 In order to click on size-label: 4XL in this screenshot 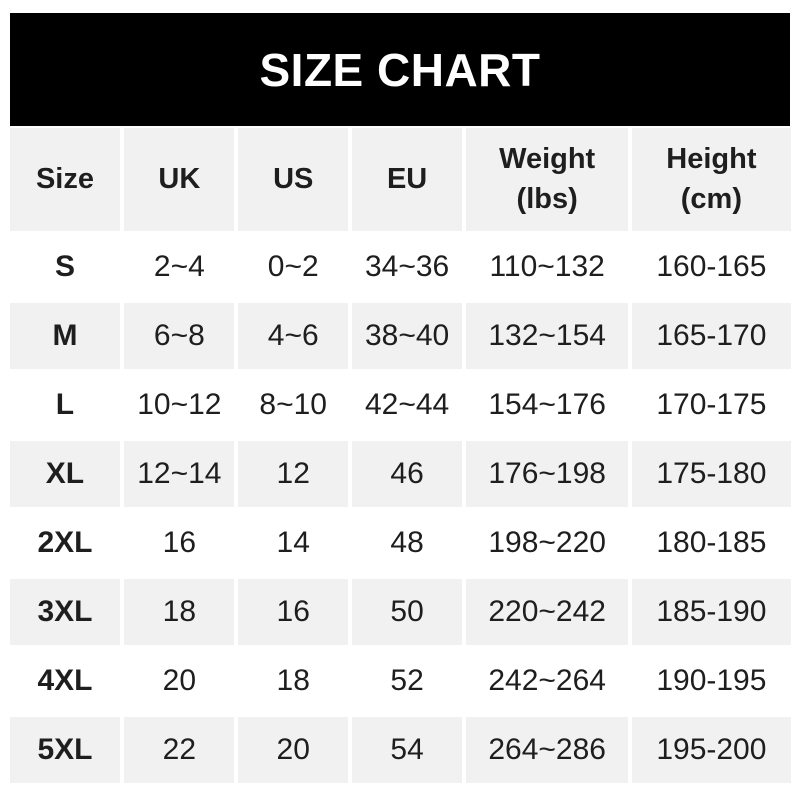, I will do `click(65, 681)`.